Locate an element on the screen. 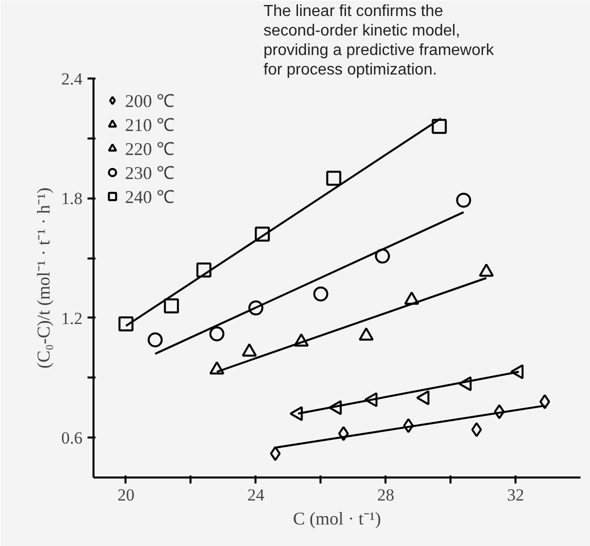  legend-label: 220 ℃ is located at coordinates (149, 149).